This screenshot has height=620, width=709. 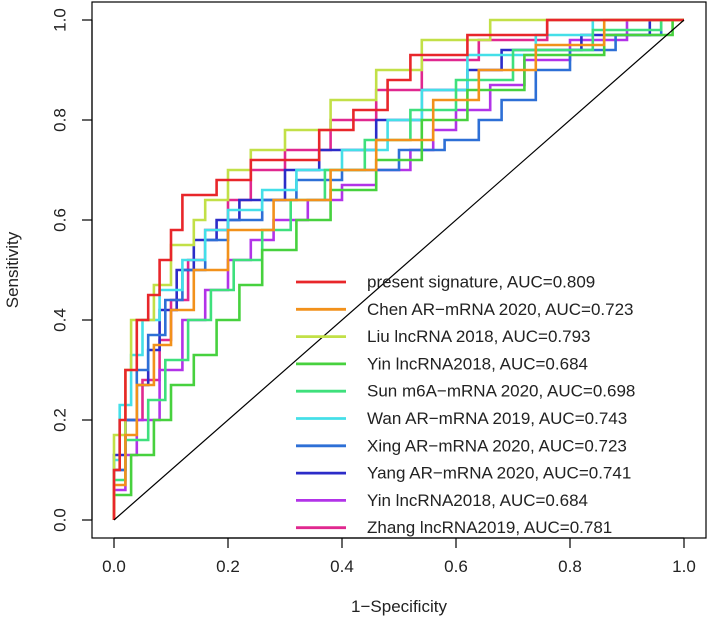 What do you see at coordinates (228, 566) in the screenshot?
I see `x-tick-label: 0.2` at bounding box center [228, 566].